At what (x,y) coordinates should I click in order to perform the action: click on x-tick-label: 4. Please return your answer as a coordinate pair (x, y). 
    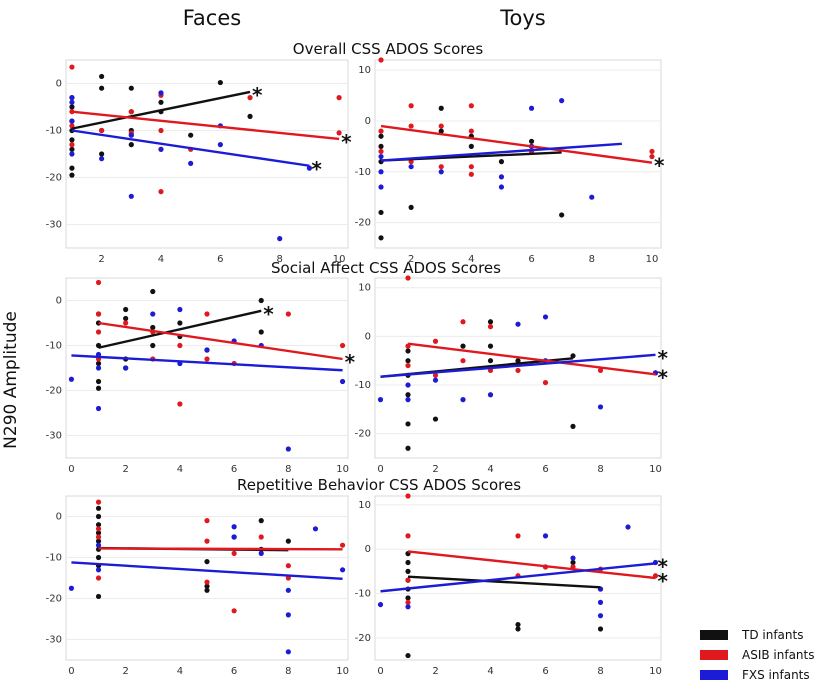
    Looking at the image, I should click on (180, 469).